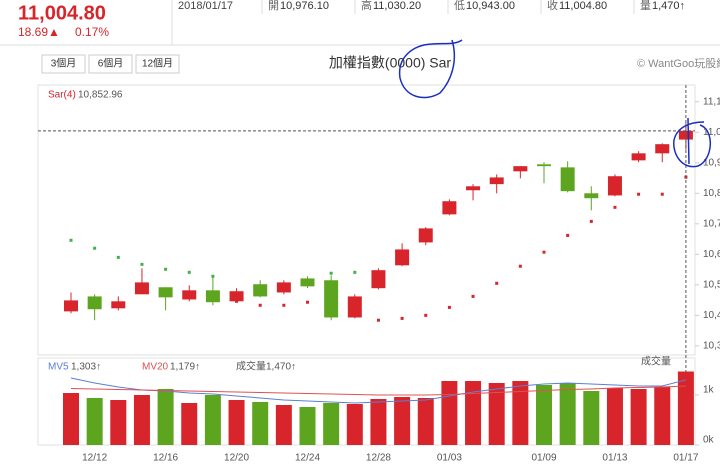 This screenshot has width=720, height=468. I want to click on volume-value: 1,470↑, so click(281, 367).